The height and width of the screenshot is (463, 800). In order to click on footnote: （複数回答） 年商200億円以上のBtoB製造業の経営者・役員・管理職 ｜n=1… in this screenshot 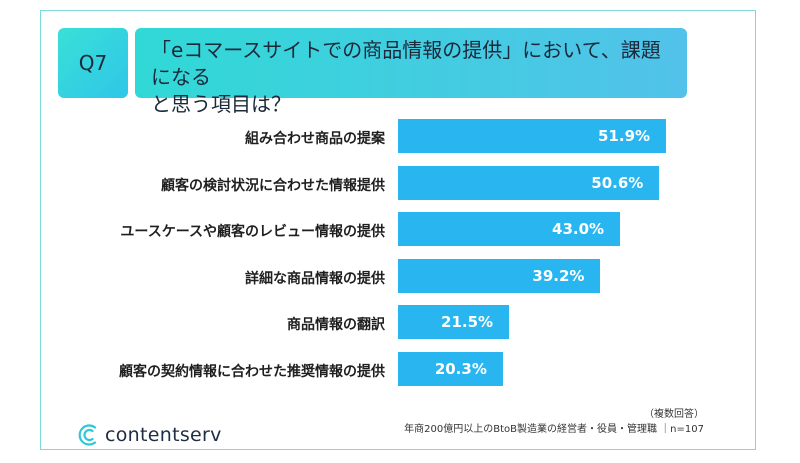, I will do `click(554, 422)`.